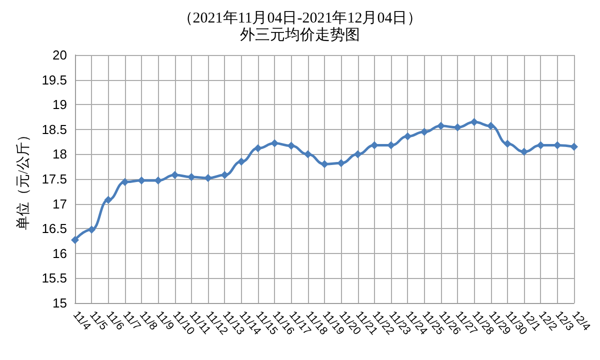  Describe the element at coordinates (59, 55) in the screenshot. I see `y-tick-label: 20` at that location.